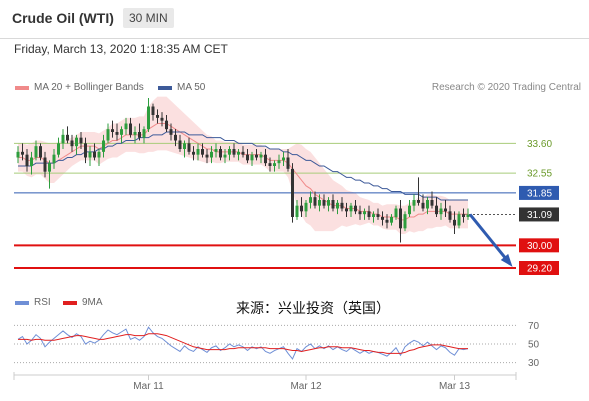 The width and height of the screenshot is (589, 401). I want to click on chart-timestamp: Friday, March 13, 2020 1:18:35 AM CET, so click(121, 49).